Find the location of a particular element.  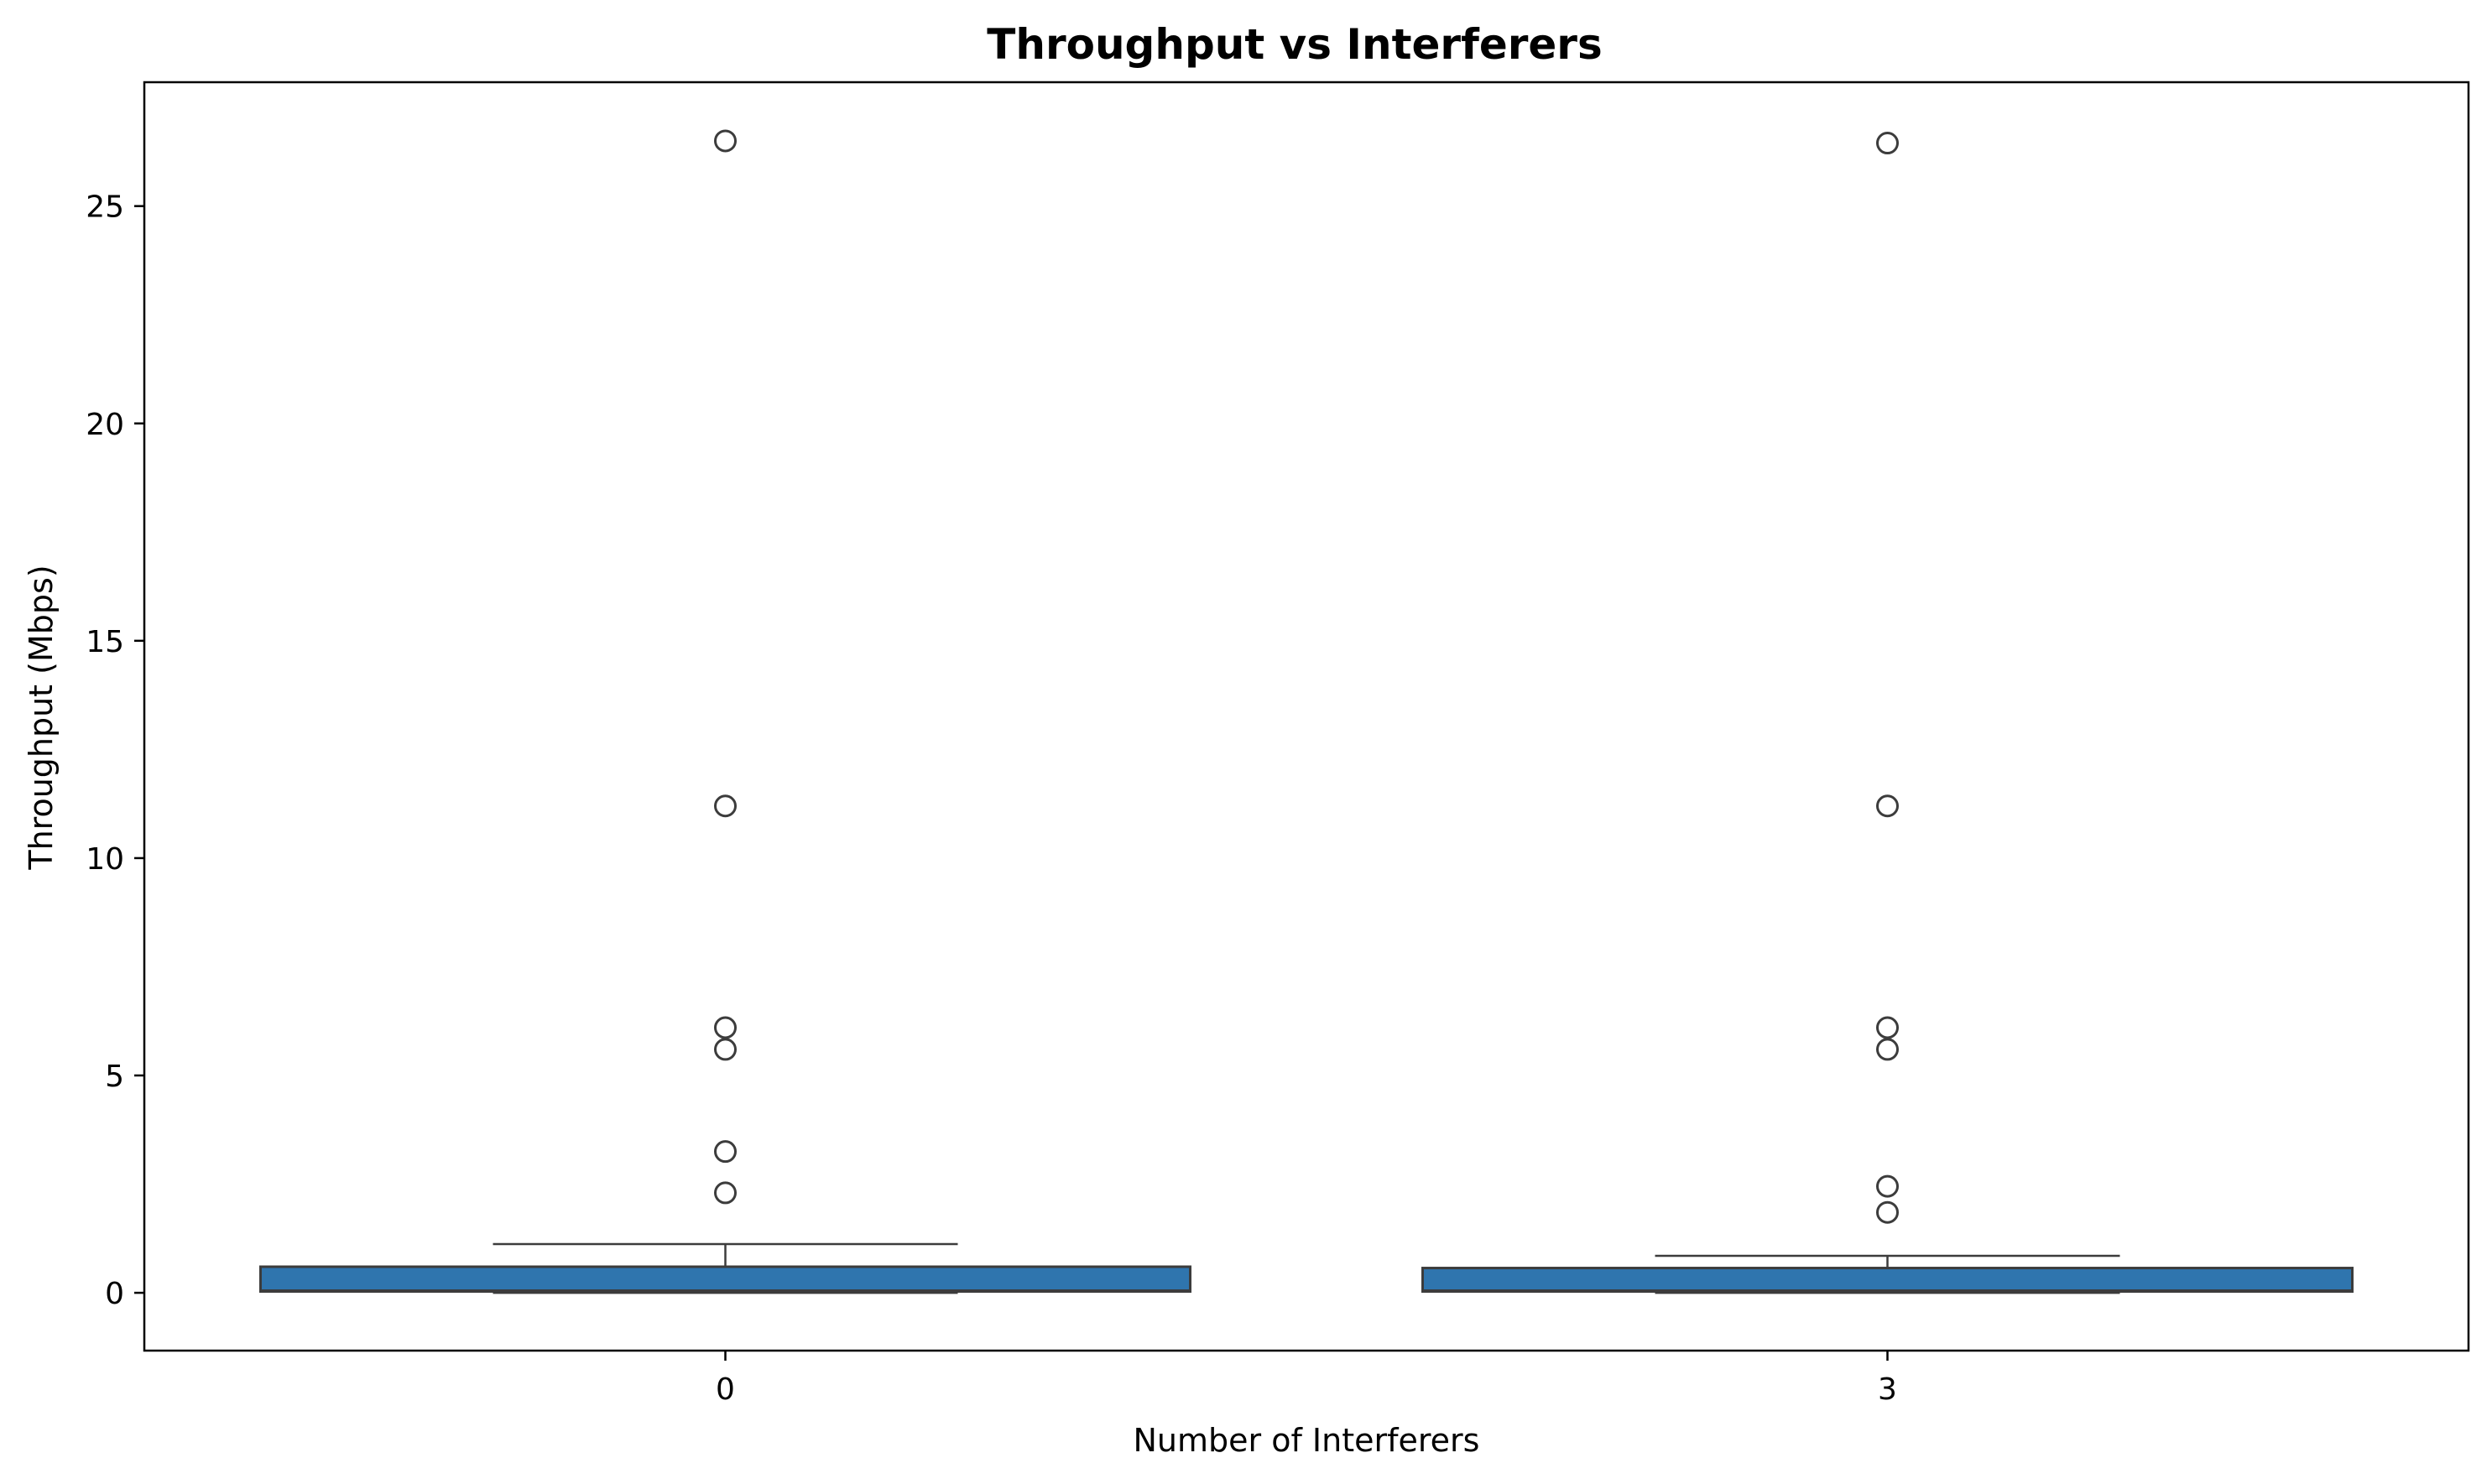

y-axis-label: Throughput (Mbps) is located at coordinates (42, 717).